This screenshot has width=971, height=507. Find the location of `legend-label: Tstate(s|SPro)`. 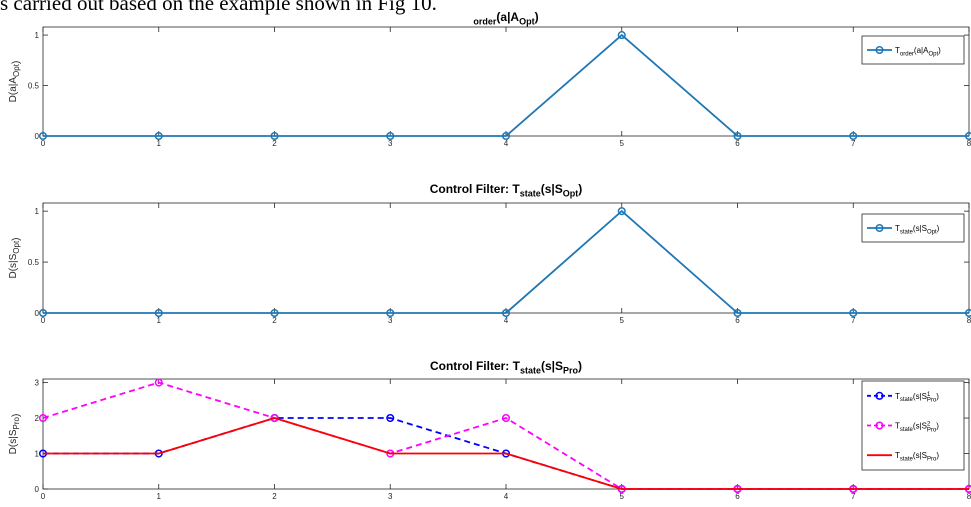

legend-label: Tstate(s|SPro) is located at coordinates (917, 456).